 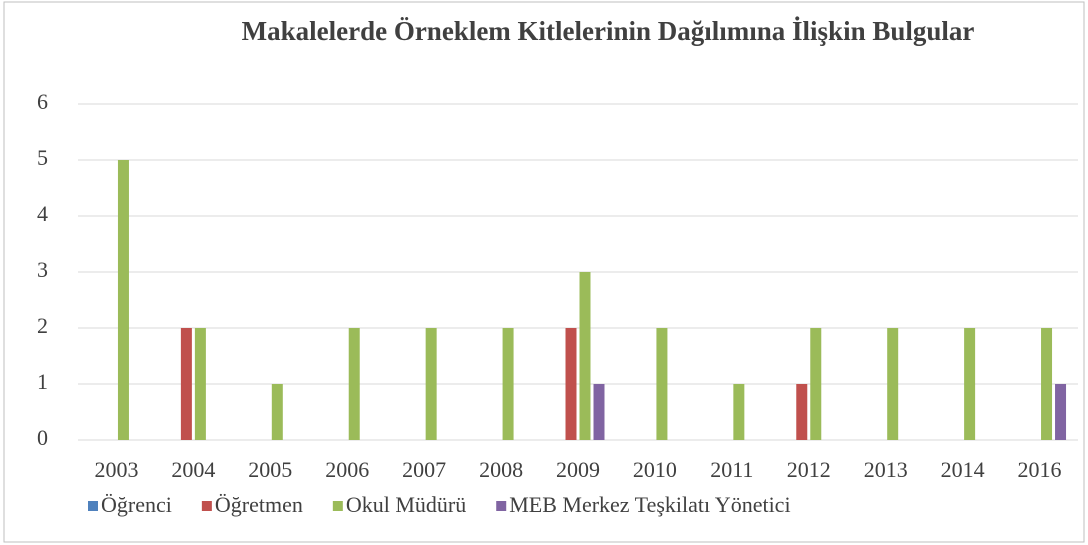 I want to click on x-tick-label: 2007, so click(x=424, y=469).